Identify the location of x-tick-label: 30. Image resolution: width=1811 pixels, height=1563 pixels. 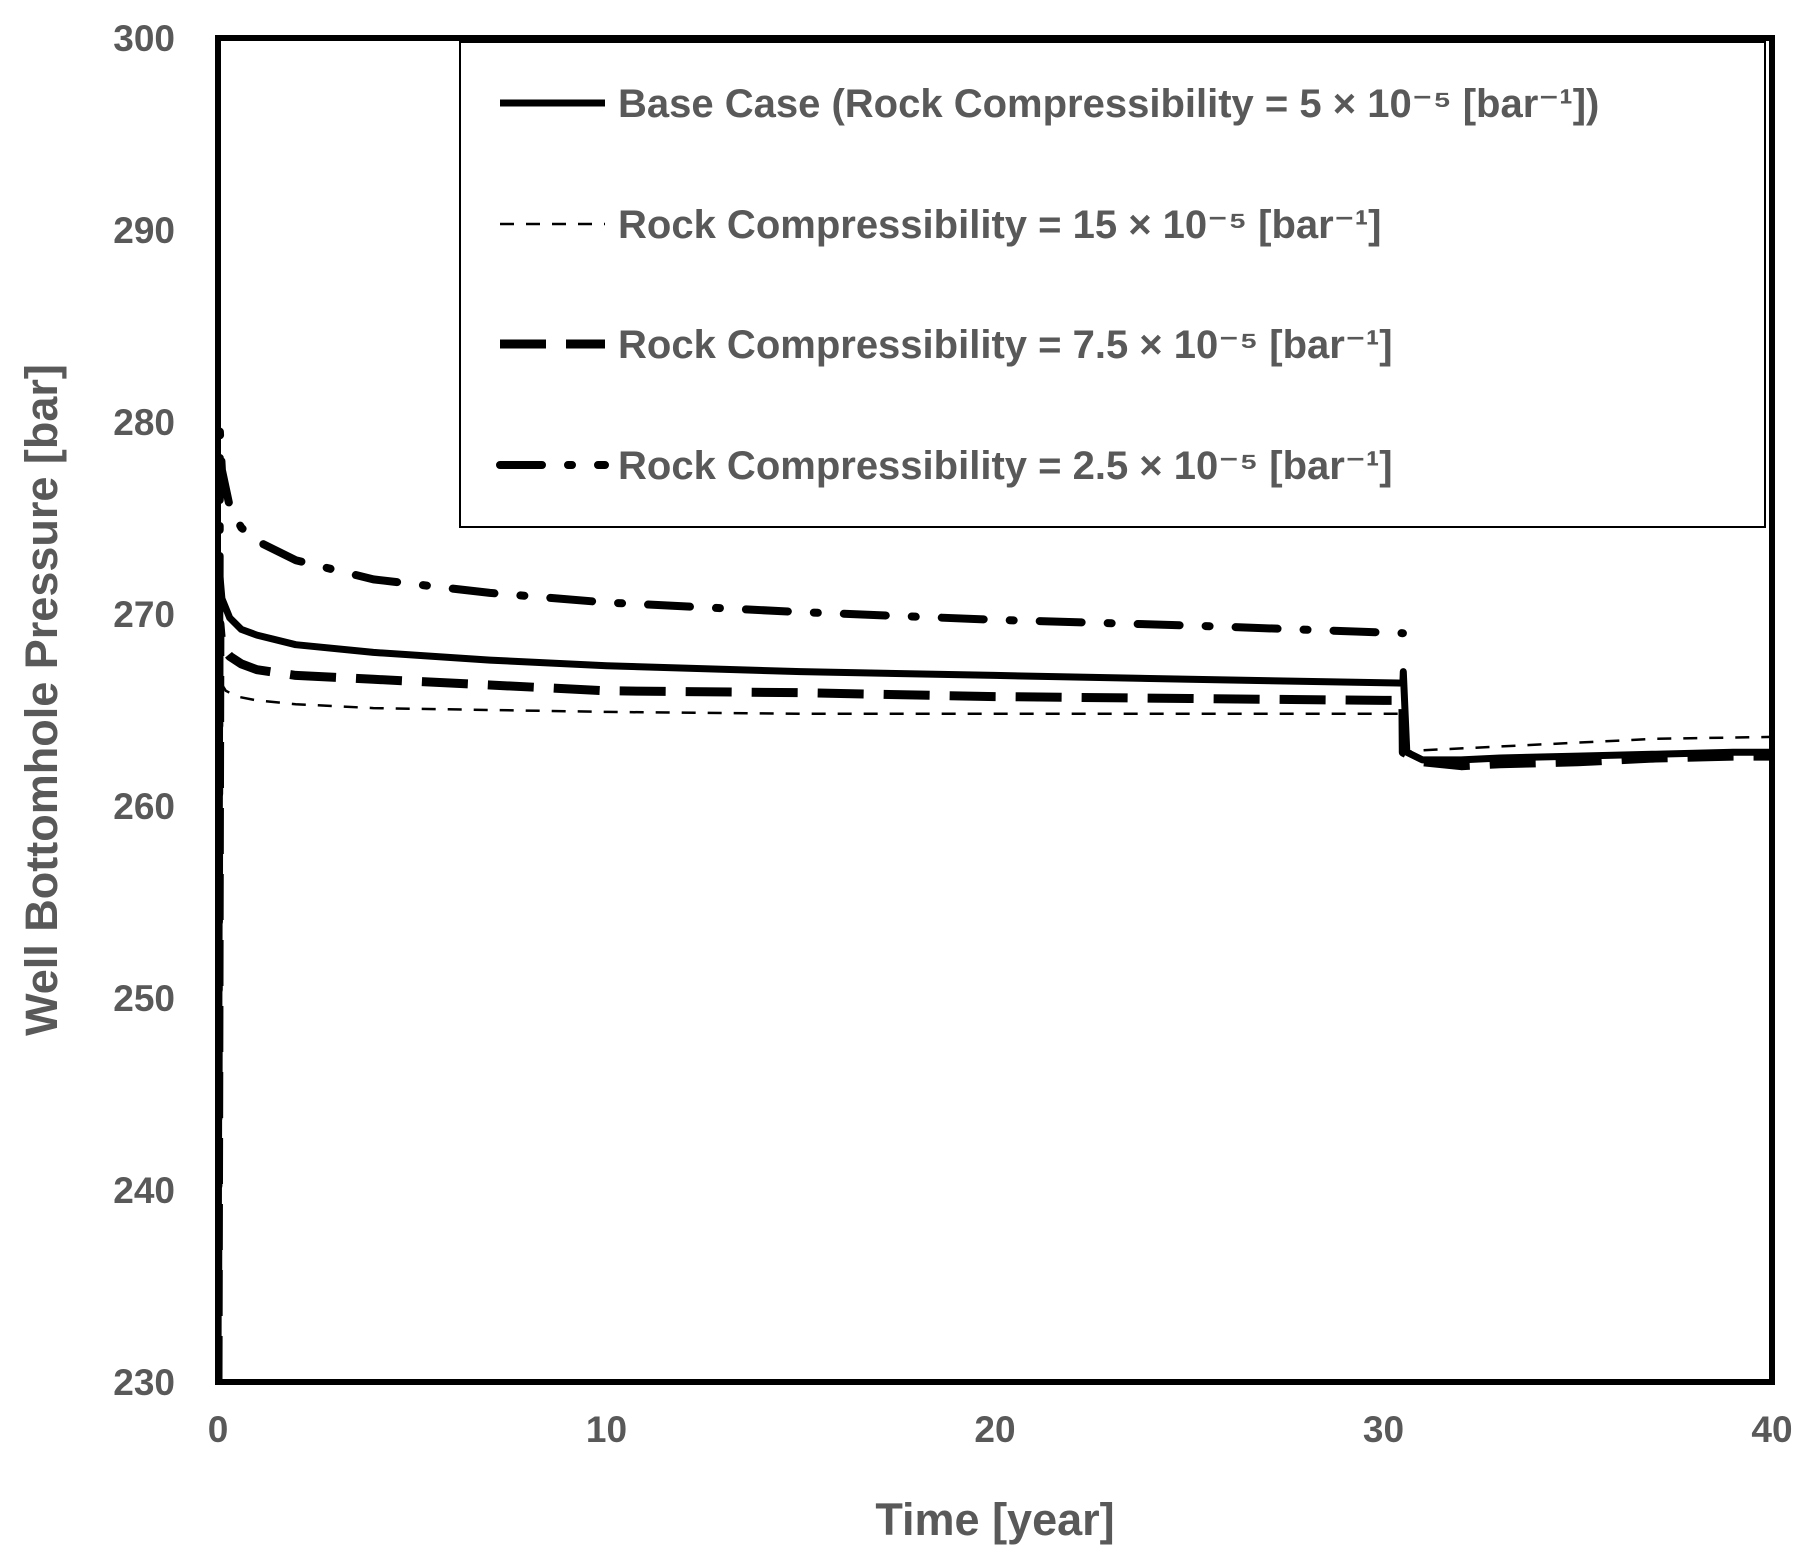
(1383, 1429).